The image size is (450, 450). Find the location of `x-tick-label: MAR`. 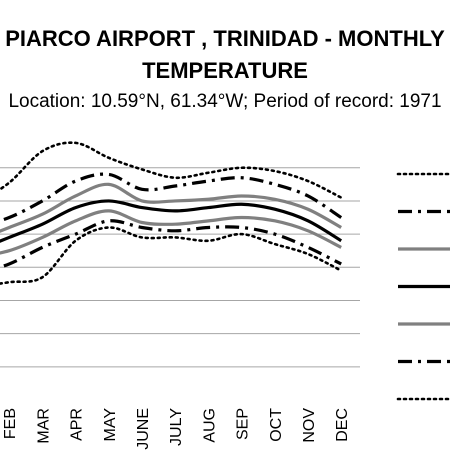

x-tick-label: MAR is located at coordinates (43, 426).